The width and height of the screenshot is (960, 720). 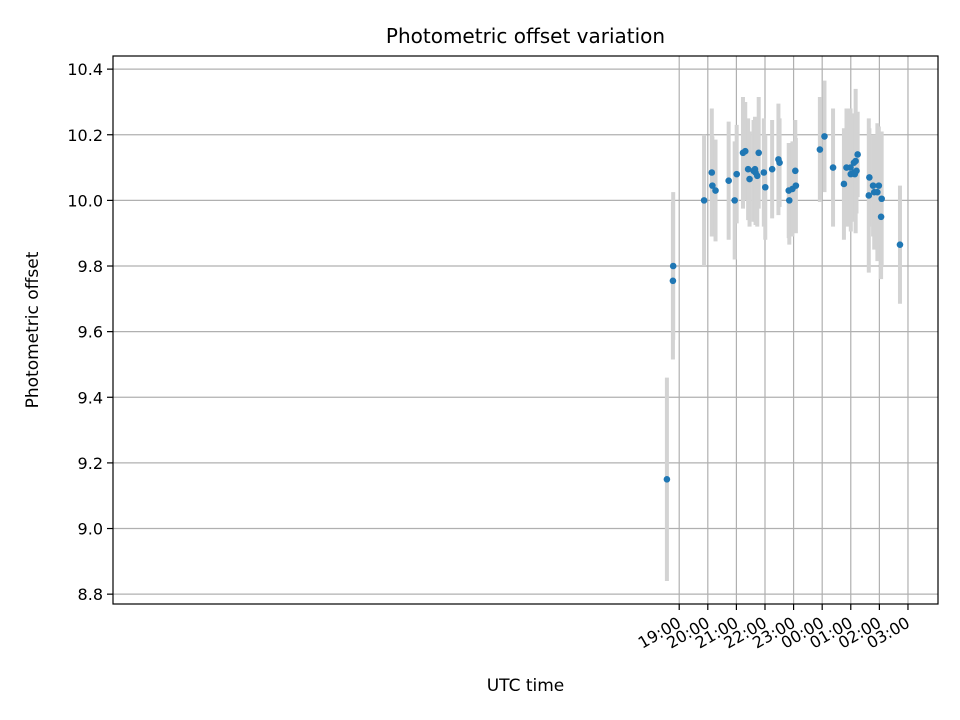 What do you see at coordinates (85, 135) in the screenshot?
I see `y-tick-label: 10.2` at bounding box center [85, 135].